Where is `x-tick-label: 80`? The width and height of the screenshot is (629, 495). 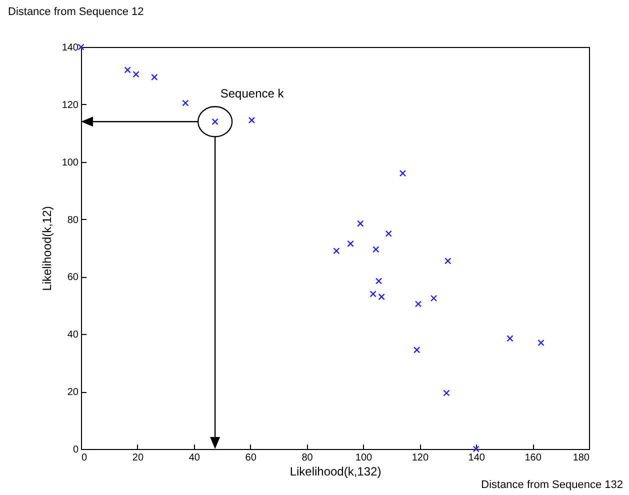
x-tick-label: 80 is located at coordinates (308, 458).